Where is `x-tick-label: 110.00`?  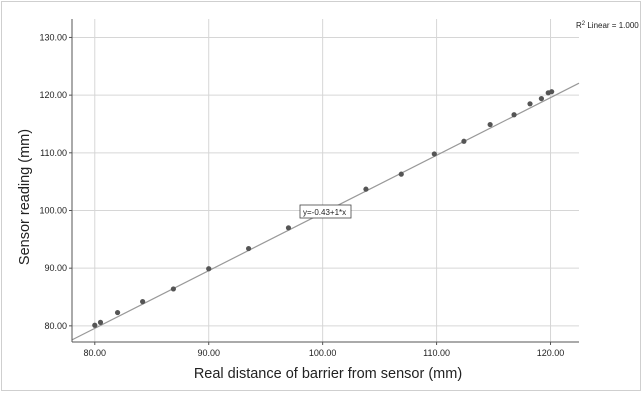
x-tick-label: 110.00 is located at coordinates (436, 353).